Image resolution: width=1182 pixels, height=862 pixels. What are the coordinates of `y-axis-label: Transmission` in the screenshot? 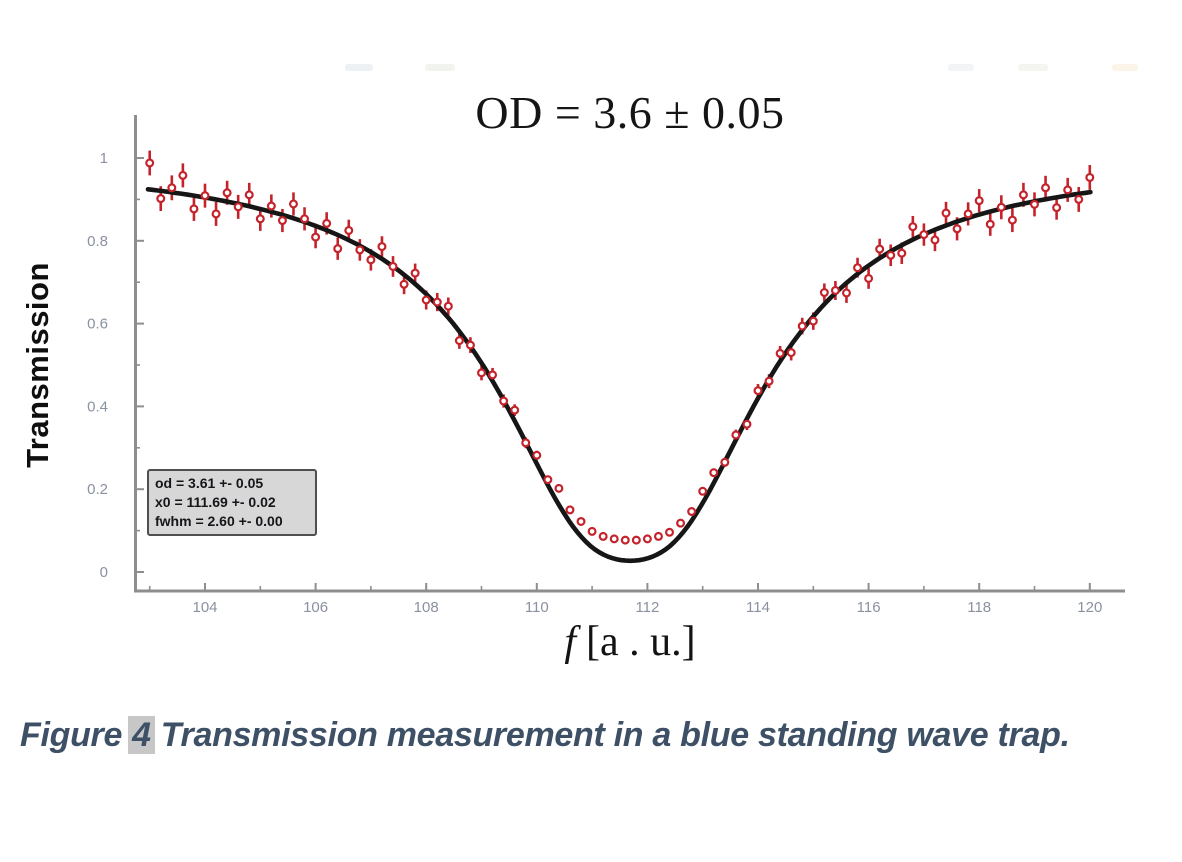 It's located at (37, 365).